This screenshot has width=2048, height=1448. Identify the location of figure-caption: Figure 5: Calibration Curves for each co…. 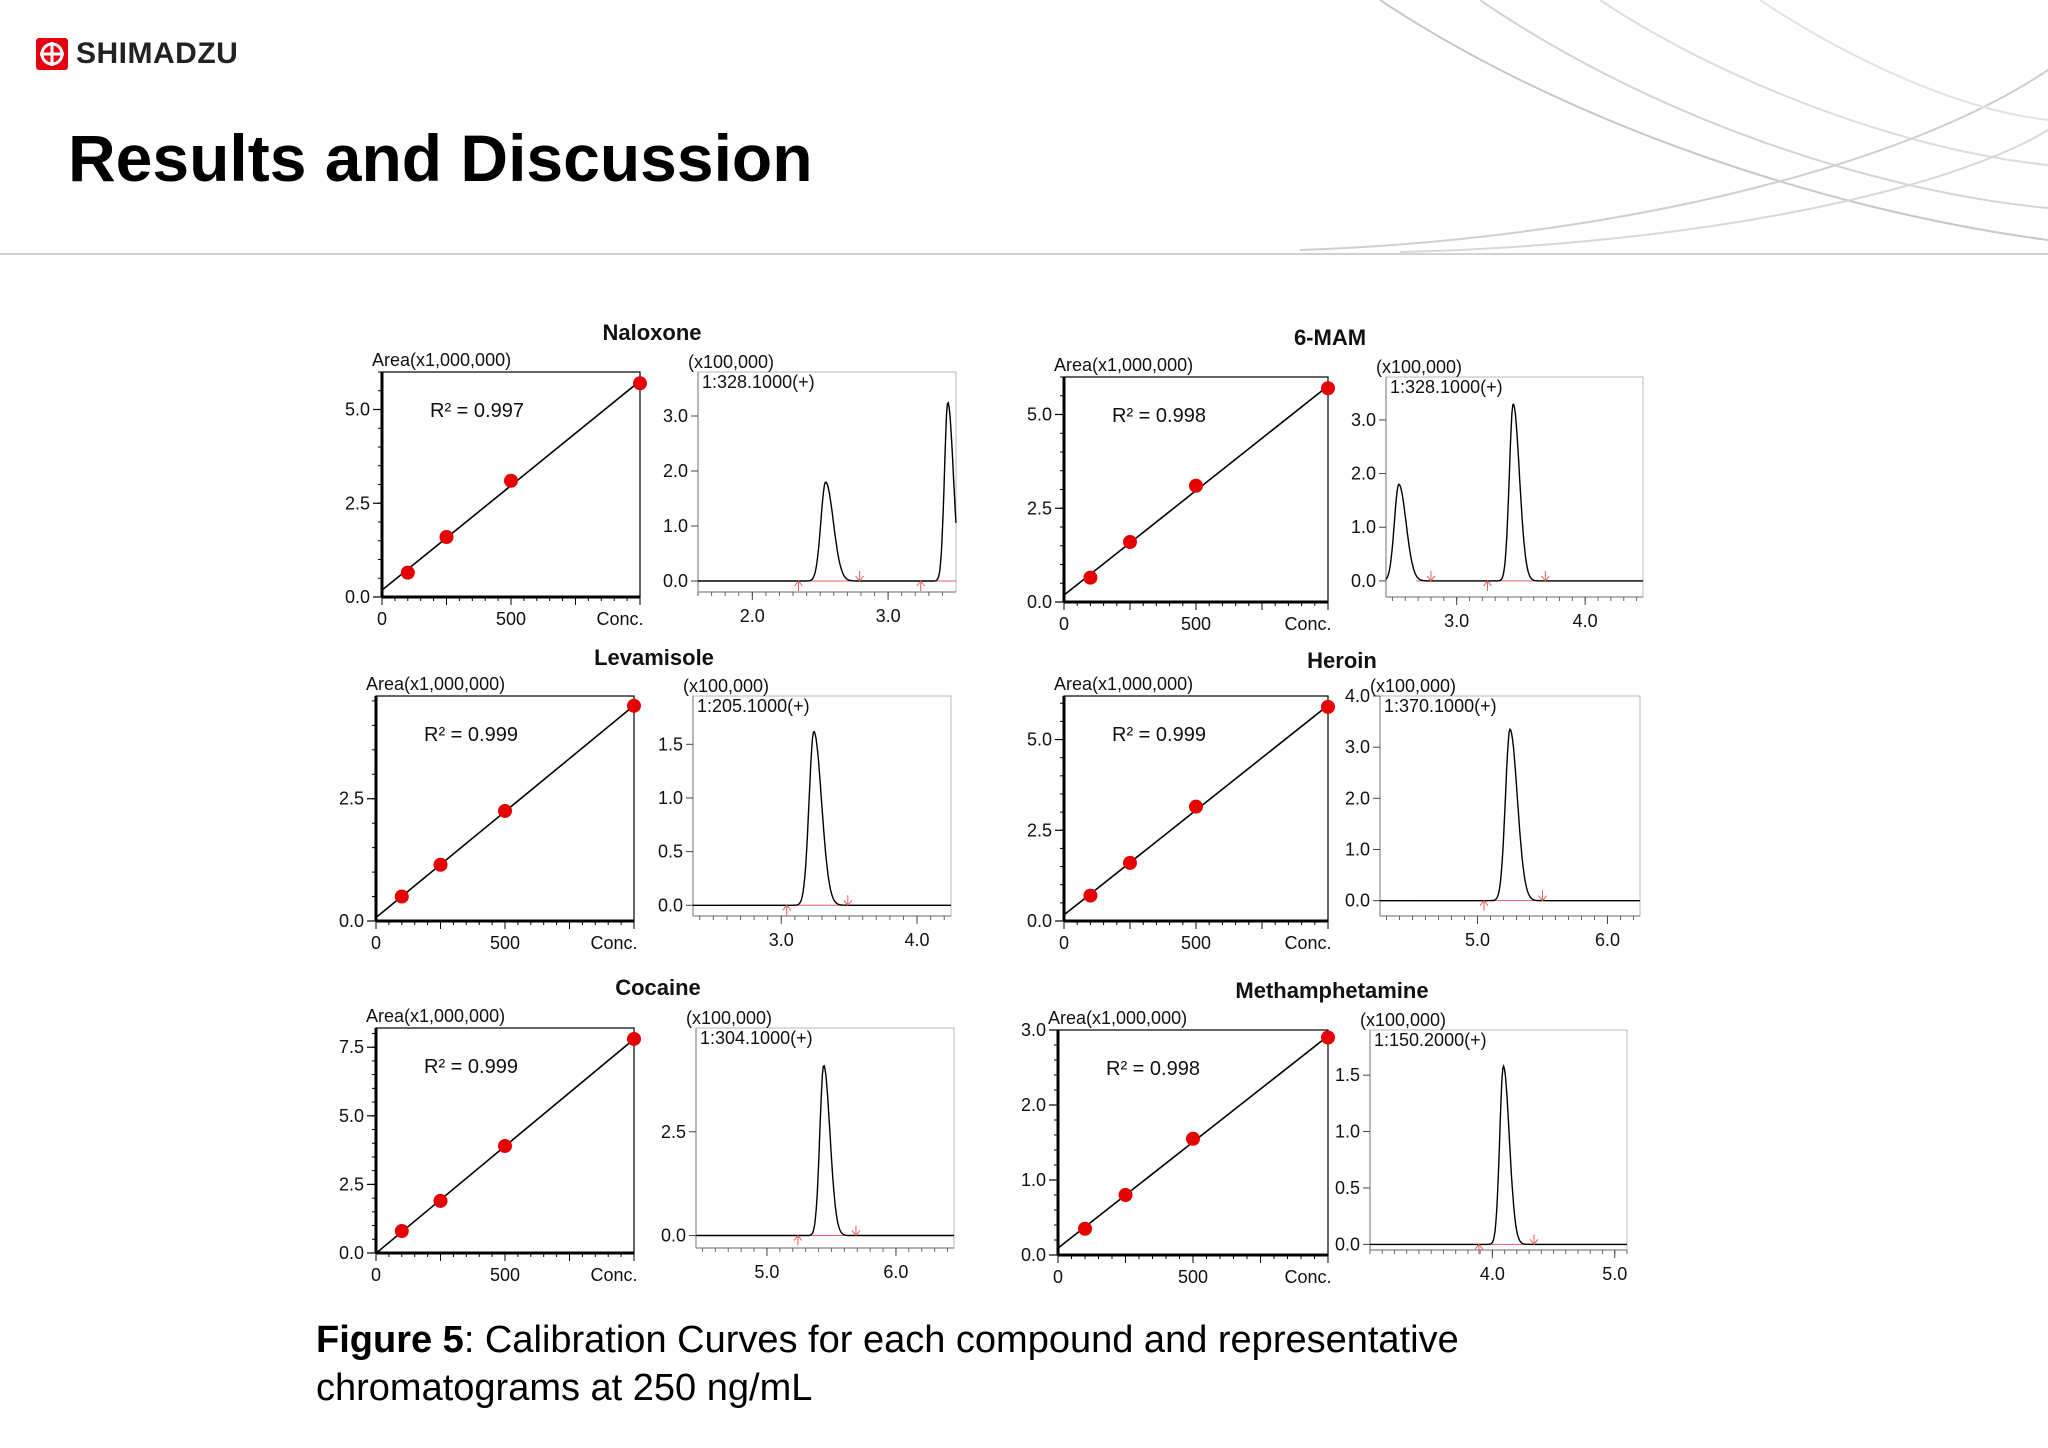
(966, 1364).